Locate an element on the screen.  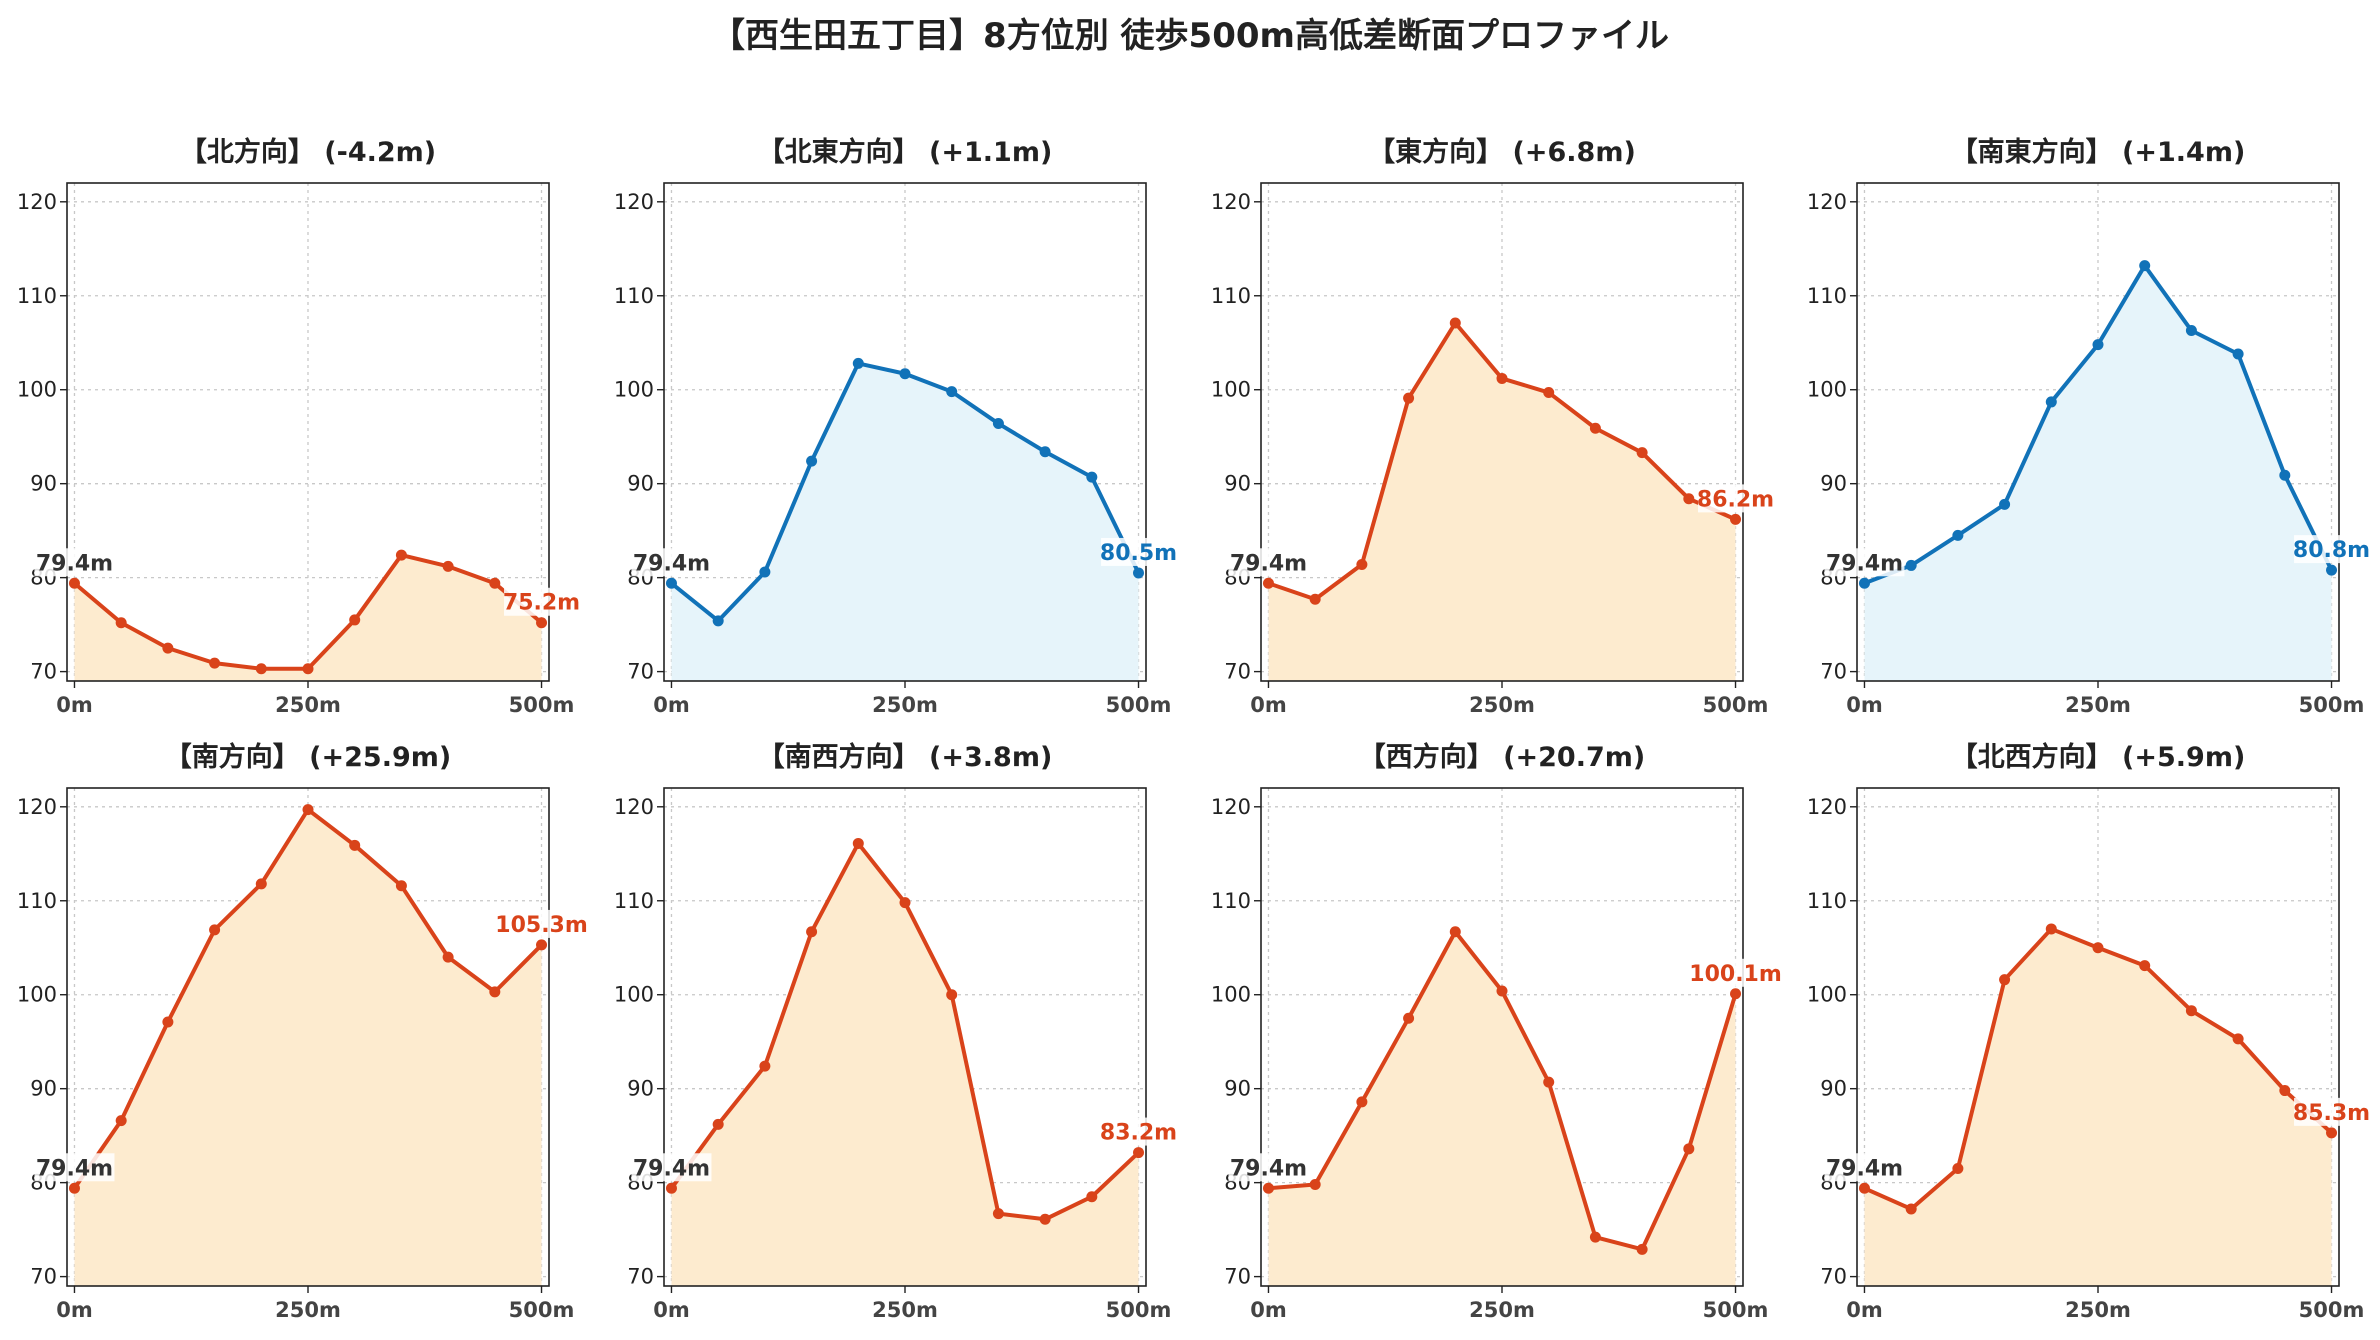
end-label: 85.3m is located at coordinates (2331, 1113).